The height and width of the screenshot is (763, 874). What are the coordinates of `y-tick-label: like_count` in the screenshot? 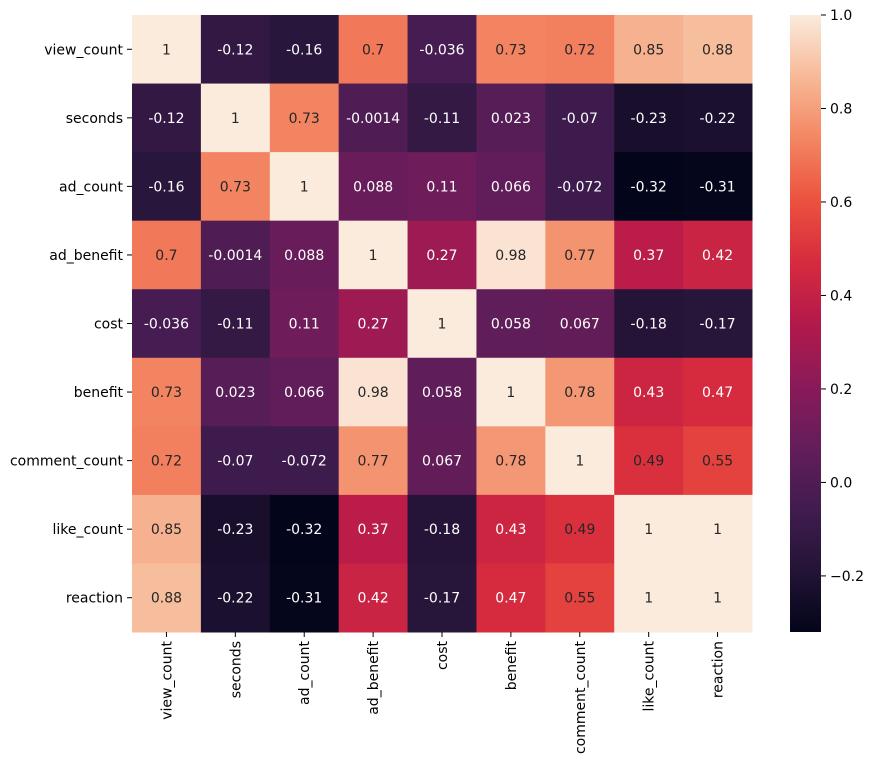 It's located at (88, 530).